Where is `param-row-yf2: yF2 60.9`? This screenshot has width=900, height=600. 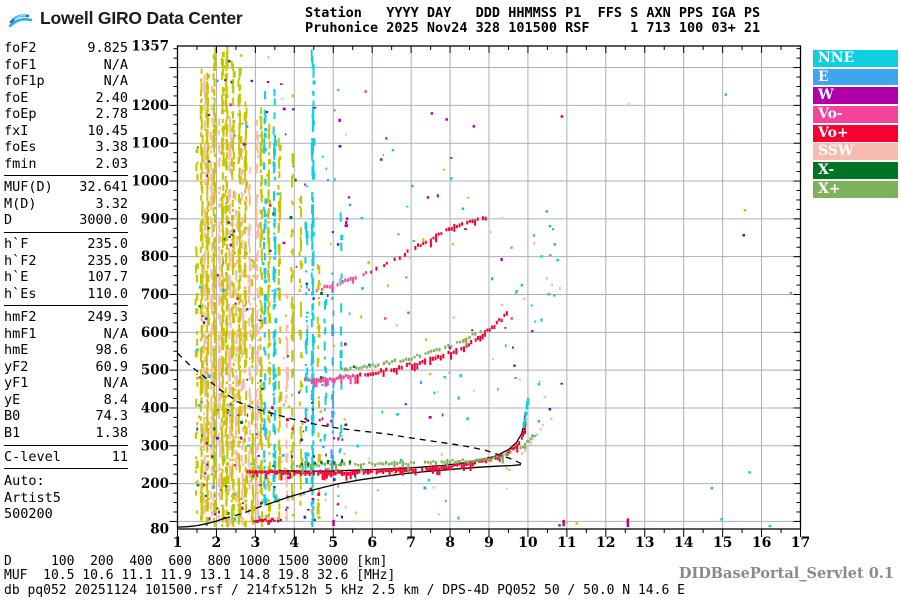
param-row-yf2: yF2 60.9 is located at coordinates (66, 367).